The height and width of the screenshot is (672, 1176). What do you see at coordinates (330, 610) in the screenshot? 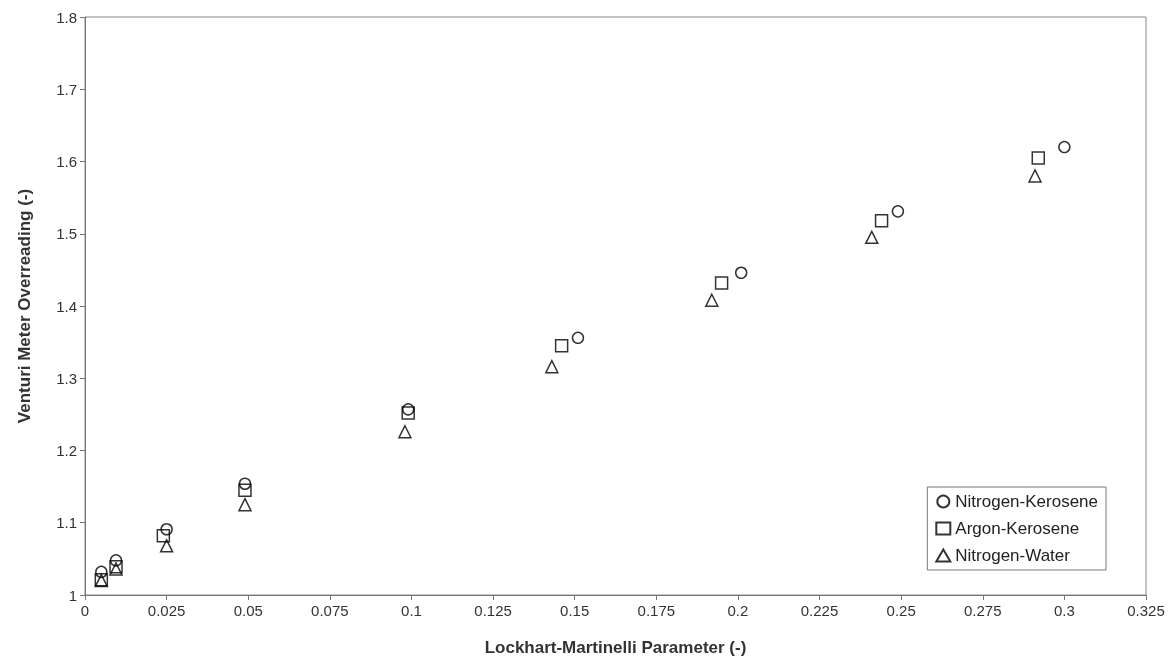
I see `x-tick-label: 0.075` at bounding box center [330, 610].